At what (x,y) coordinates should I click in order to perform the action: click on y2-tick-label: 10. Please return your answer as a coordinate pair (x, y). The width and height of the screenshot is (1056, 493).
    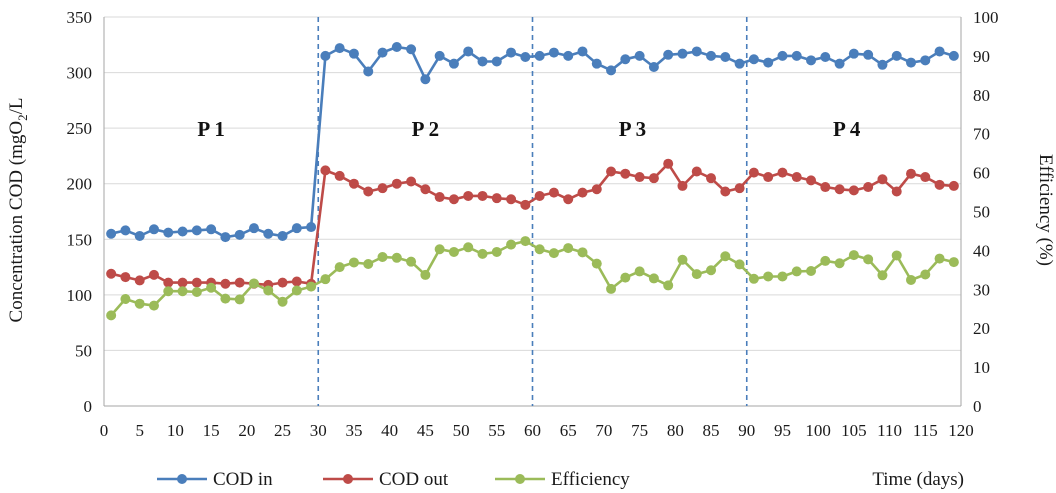
    Looking at the image, I should click on (981, 367).